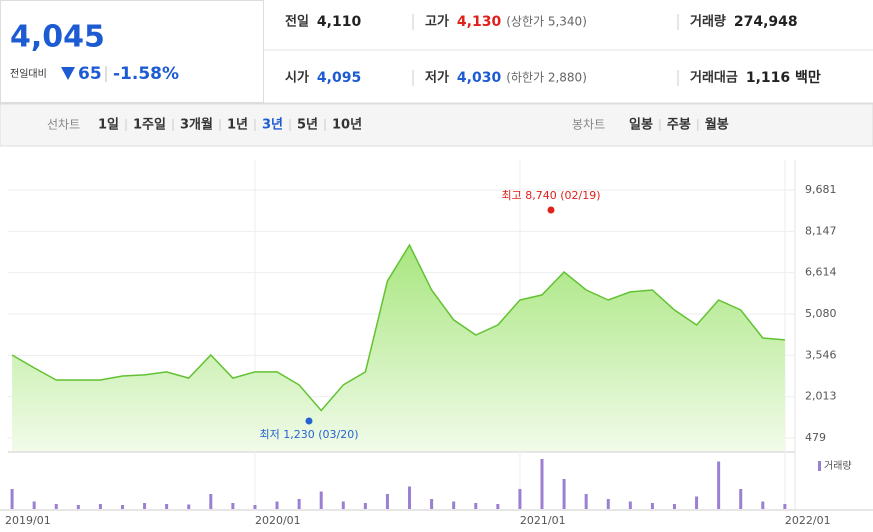 Image resolution: width=873 pixels, height=532 pixels. I want to click on field-value: 4,030, so click(479, 78).